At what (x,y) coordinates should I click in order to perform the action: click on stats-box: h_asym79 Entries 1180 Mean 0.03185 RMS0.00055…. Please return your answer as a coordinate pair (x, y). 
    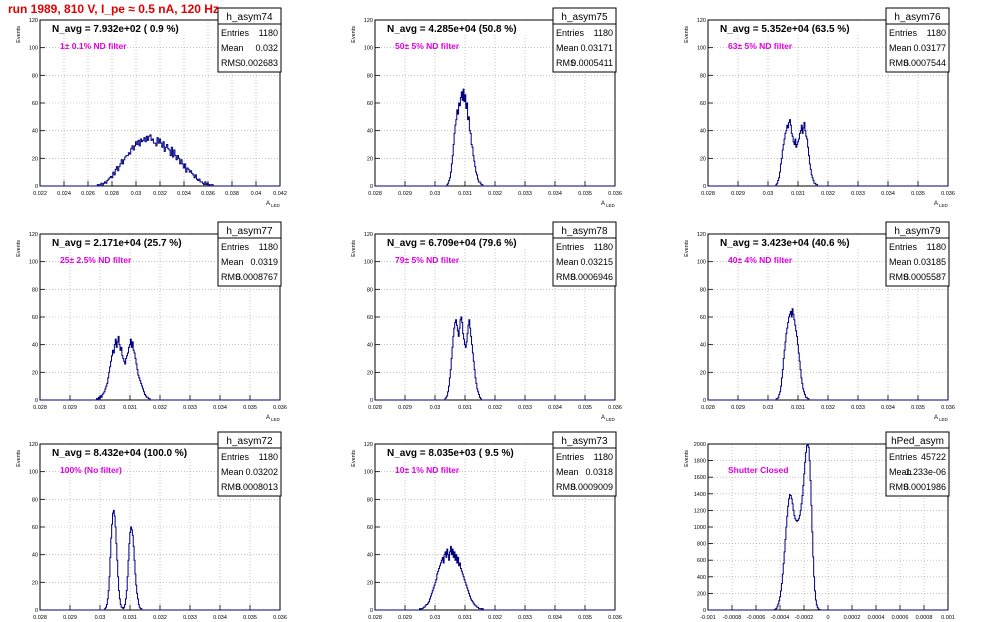
    Looking at the image, I should click on (917, 254).